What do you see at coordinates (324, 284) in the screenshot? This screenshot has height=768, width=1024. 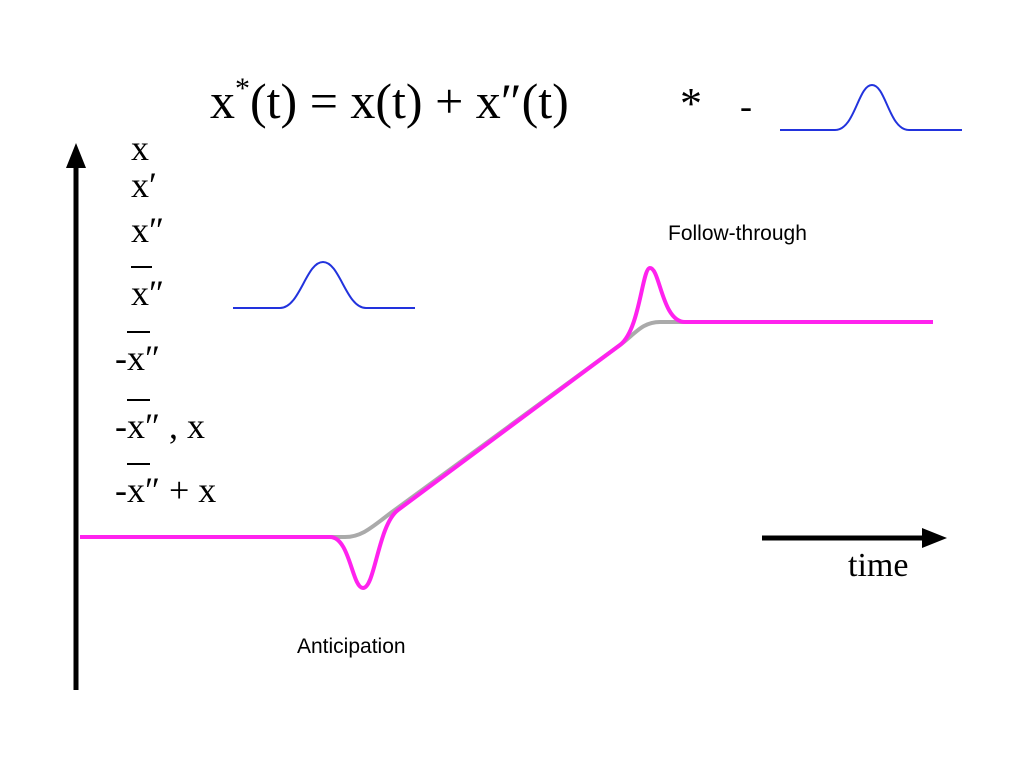 I see `gaussian` at bounding box center [324, 284].